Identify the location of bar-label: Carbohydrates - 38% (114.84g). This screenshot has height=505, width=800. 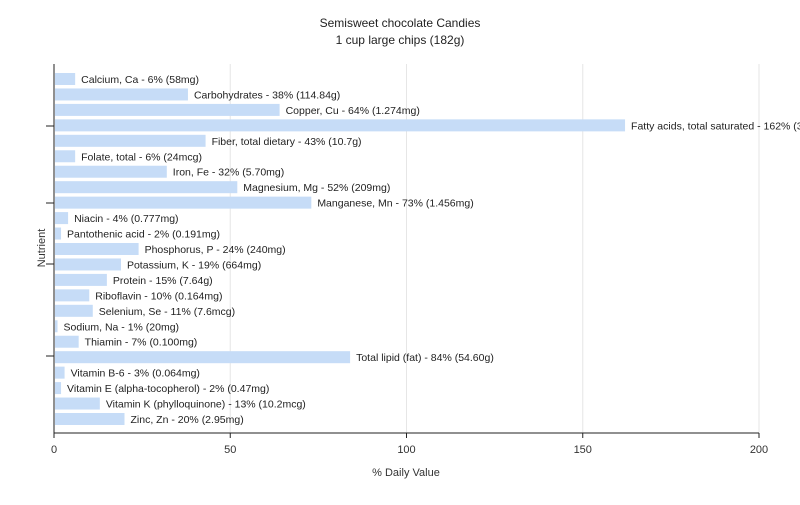
(267, 95).